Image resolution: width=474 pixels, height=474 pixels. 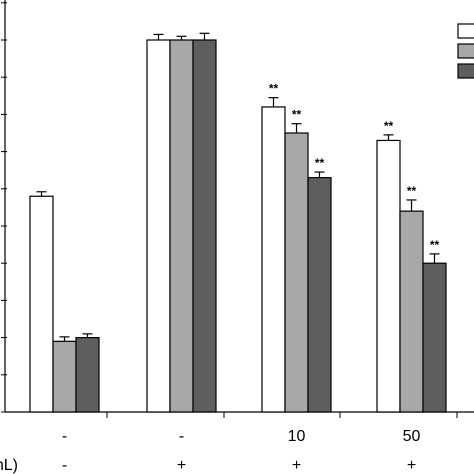 I want to click on row-value-label: 10, so click(x=297, y=436).